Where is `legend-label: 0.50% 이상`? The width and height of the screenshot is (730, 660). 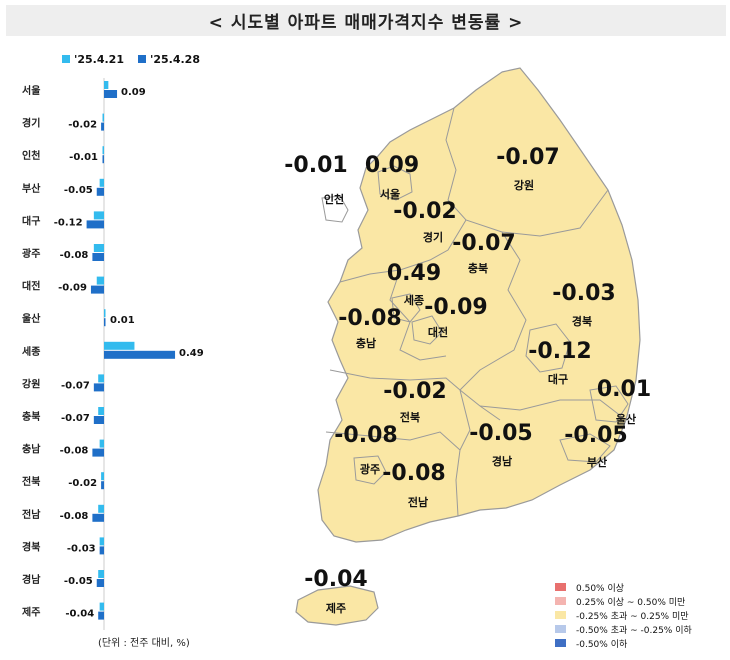 legend-label: 0.50% 이상 is located at coordinates (600, 588).